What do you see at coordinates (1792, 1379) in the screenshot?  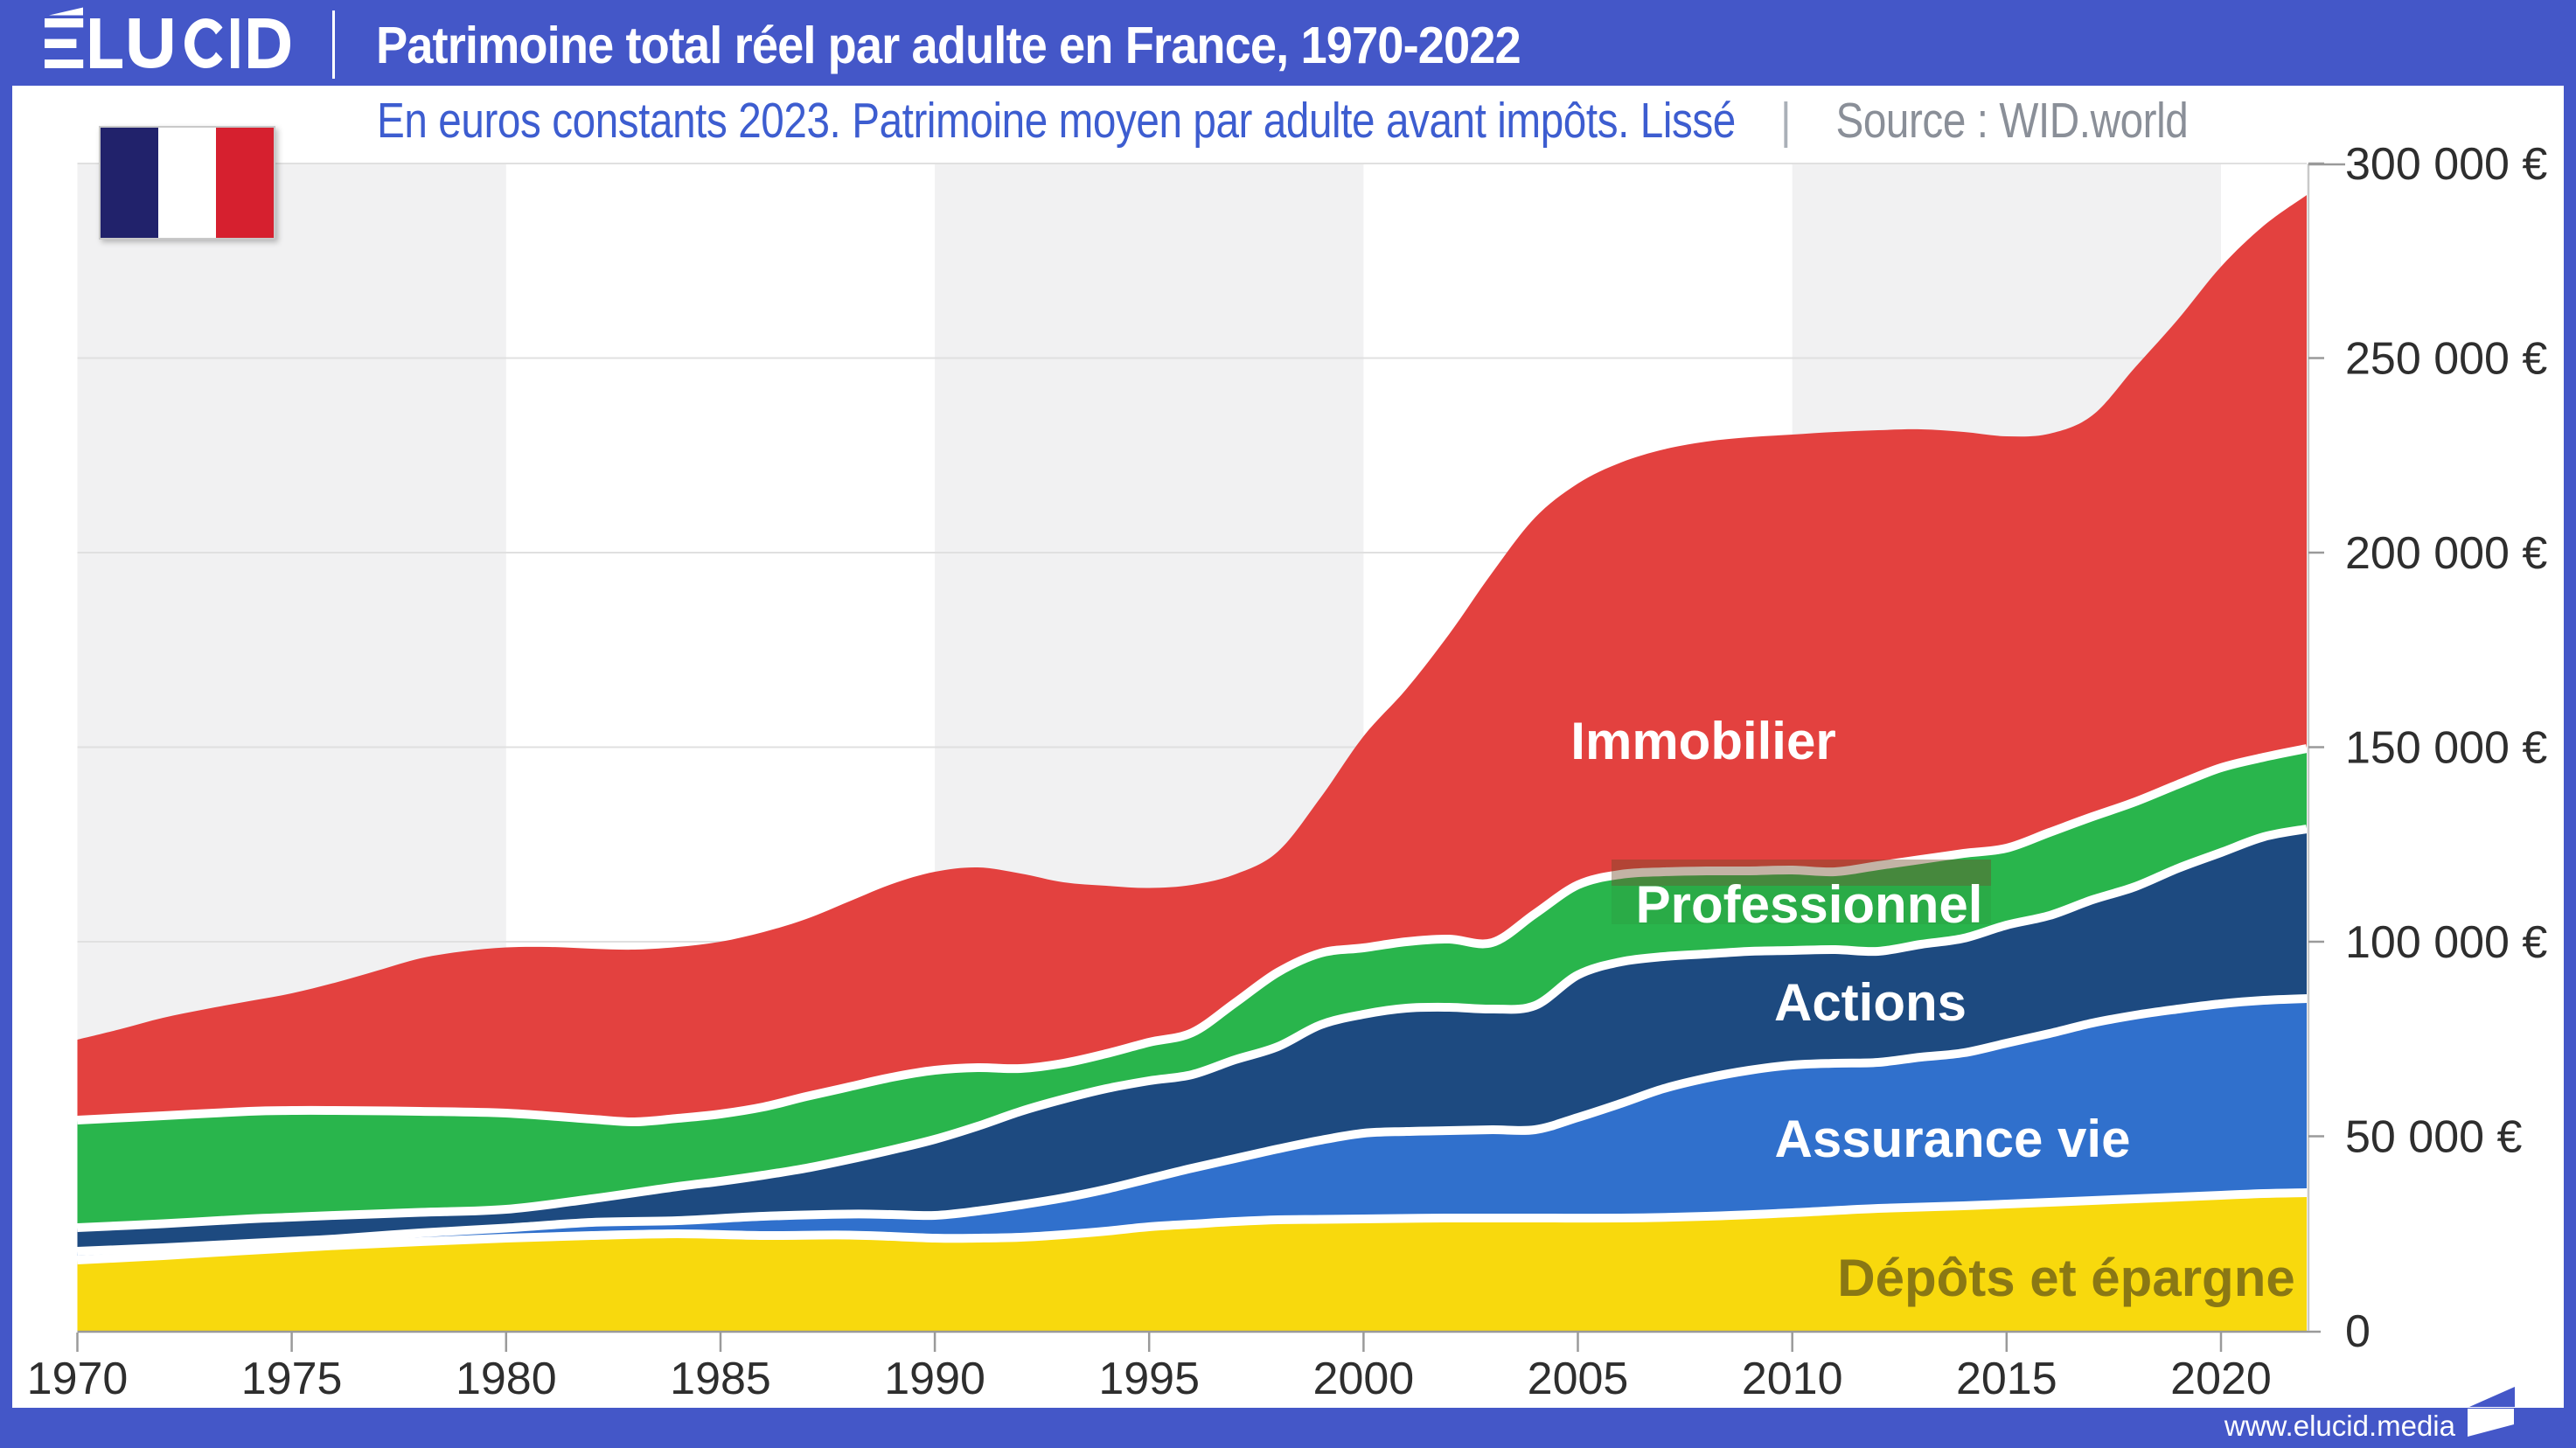 I see `svg-text: 2010` at bounding box center [1792, 1379].